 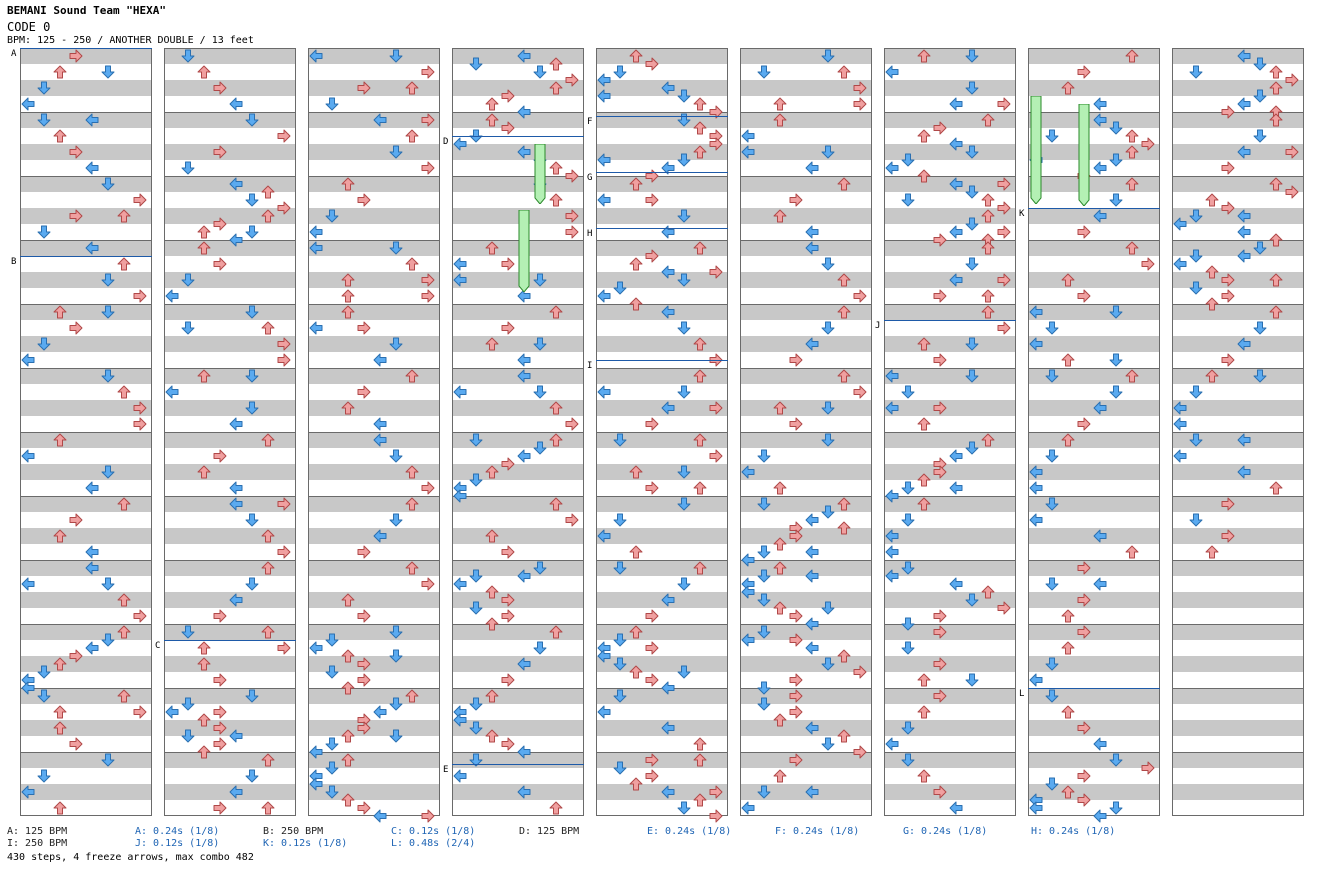 I want to click on legend-entry: F: 0.24s (1/8), so click(x=817, y=831).